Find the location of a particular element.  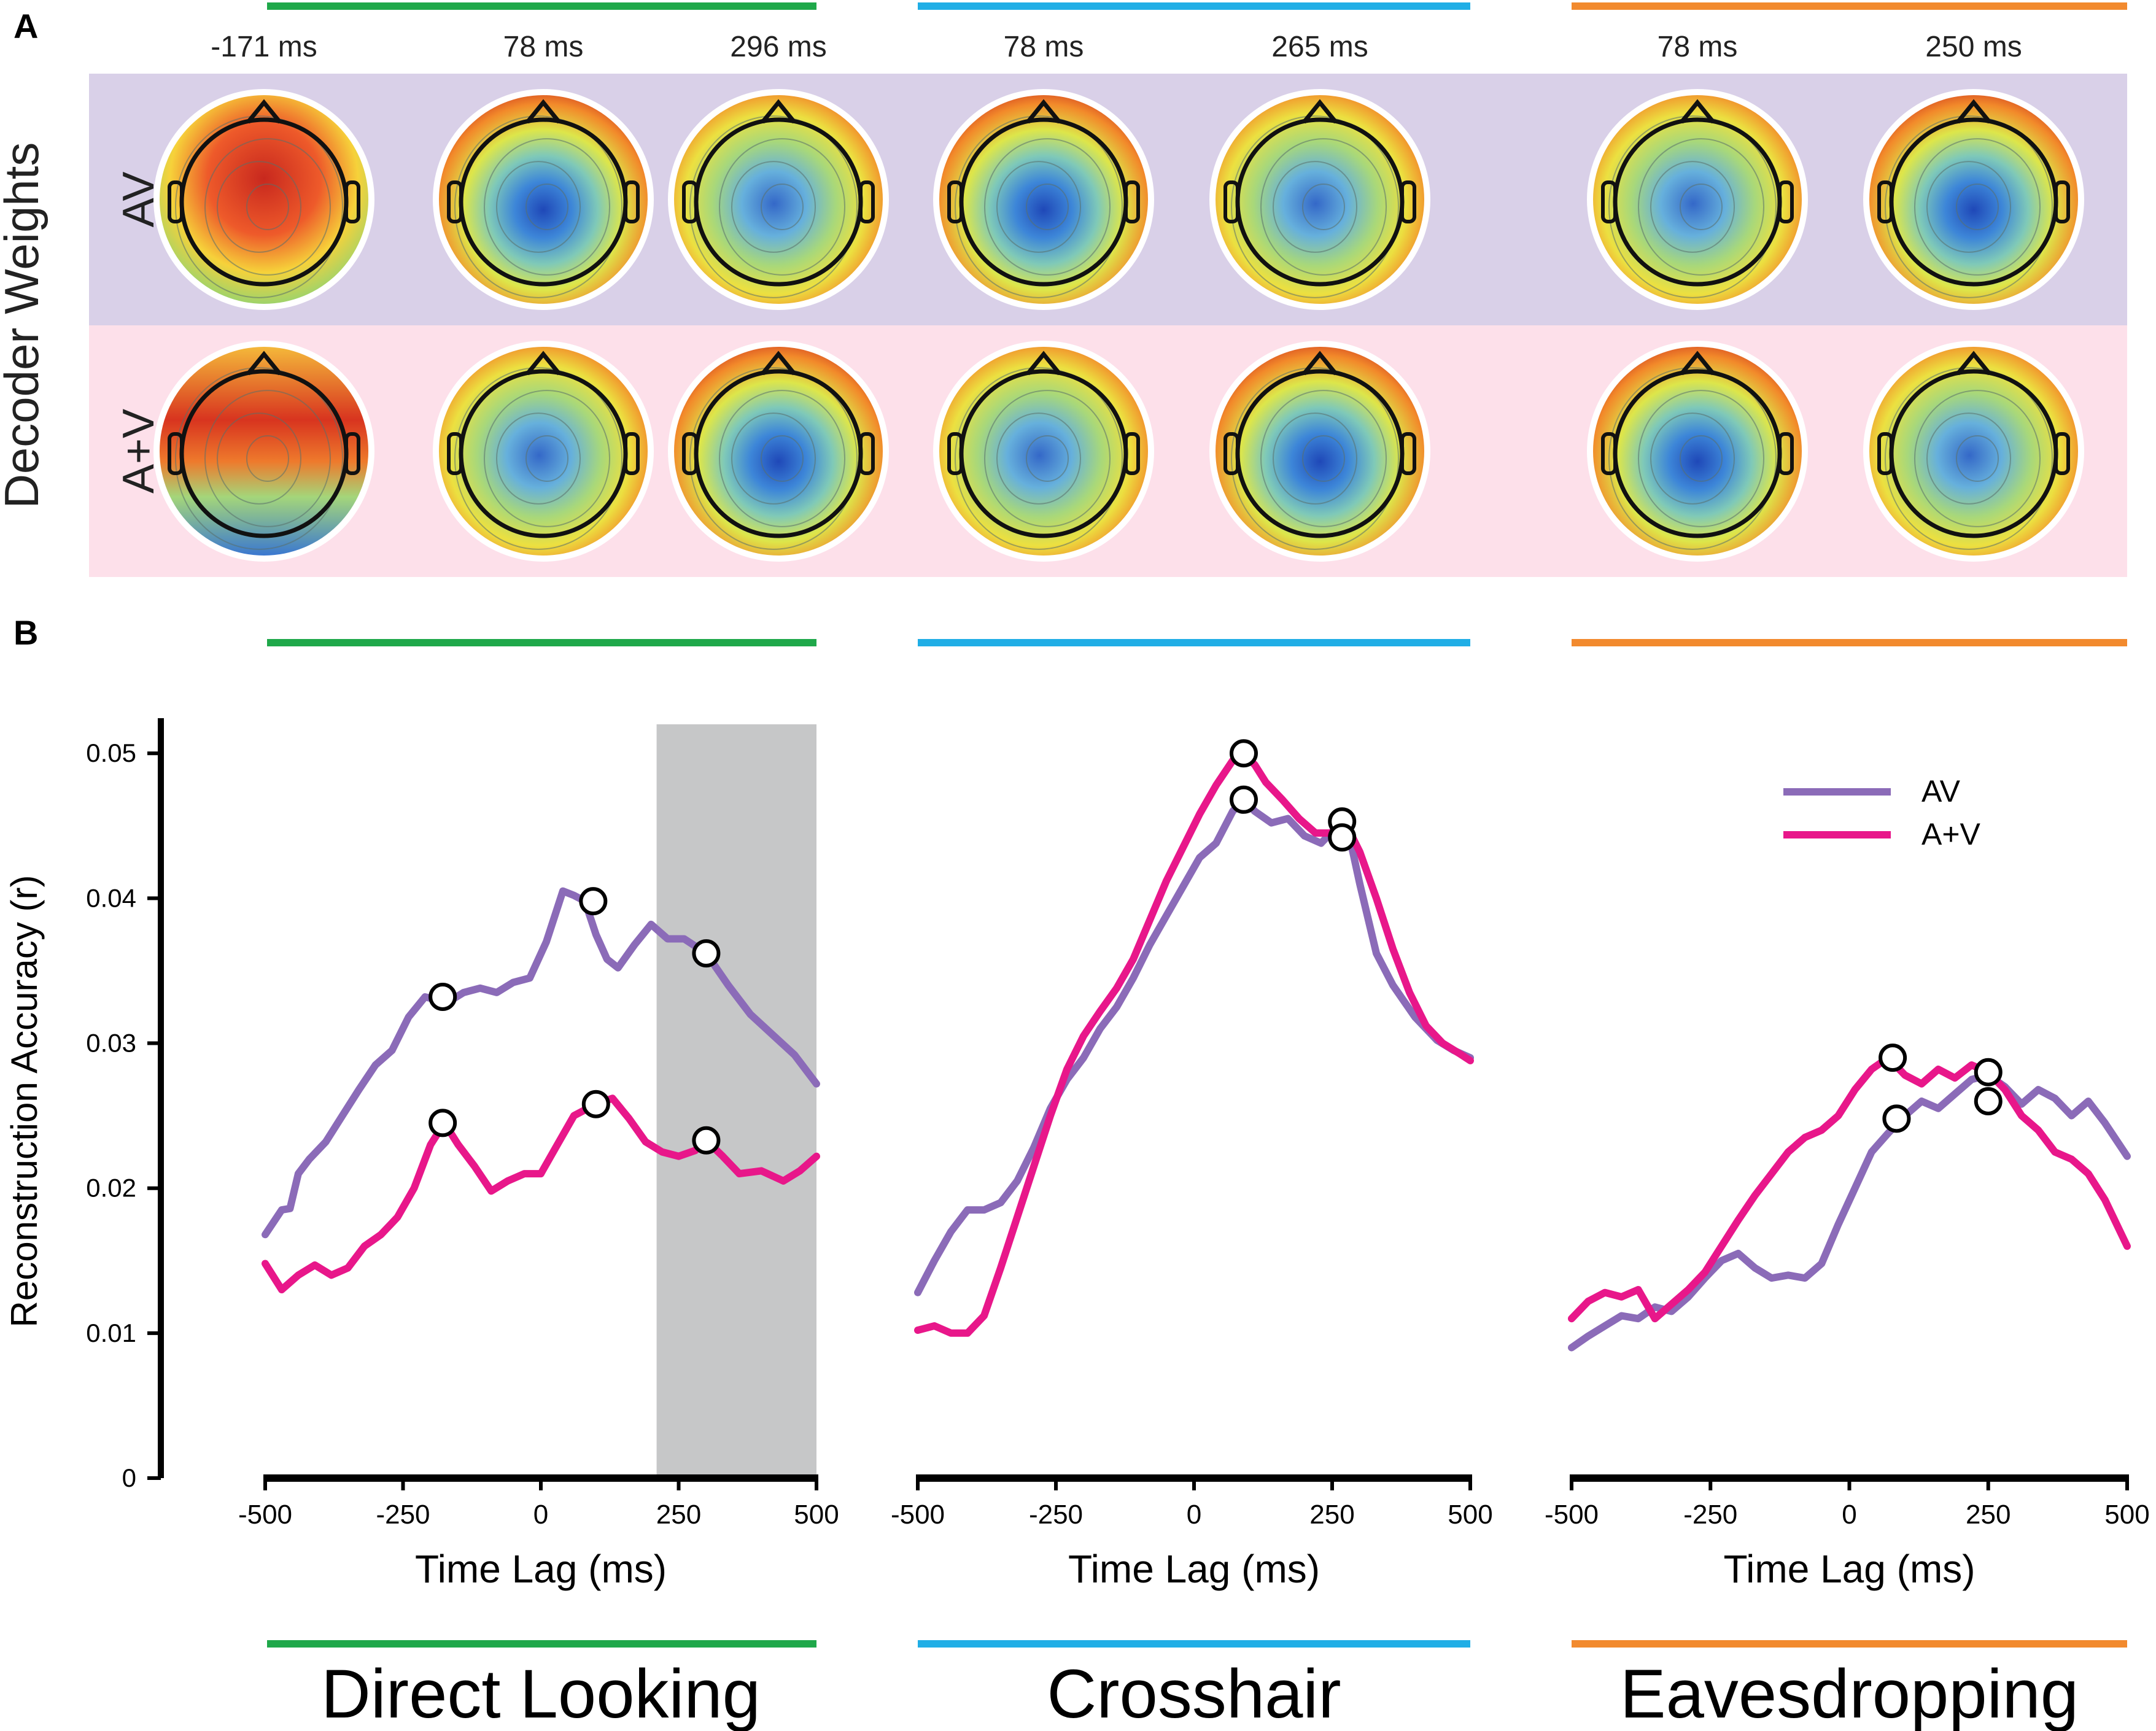

time-label: 250 ms is located at coordinates (1973, 47).